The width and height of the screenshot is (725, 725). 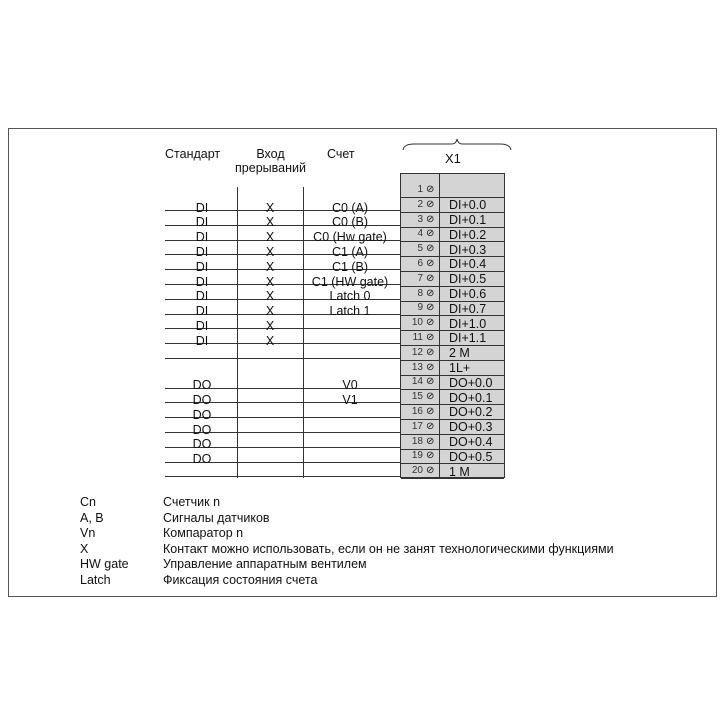 What do you see at coordinates (350, 296) in the screenshot?
I see `count-cell: Latch 0` at bounding box center [350, 296].